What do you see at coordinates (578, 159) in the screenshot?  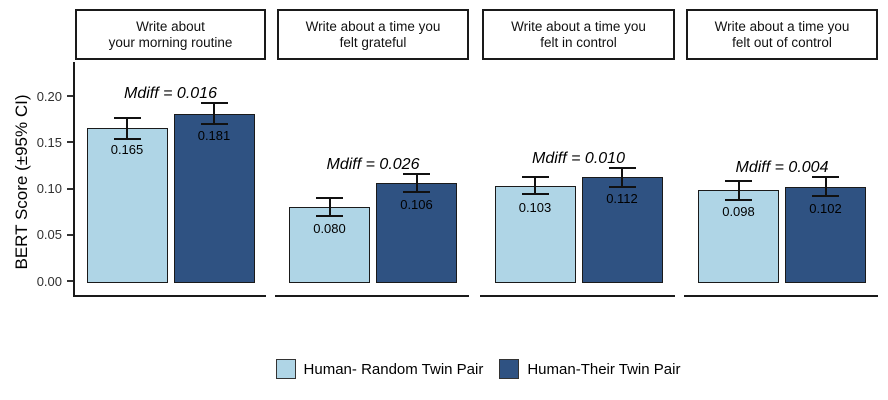 I see `mdiff-label: Mdiff = 0.010` at bounding box center [578, 159].